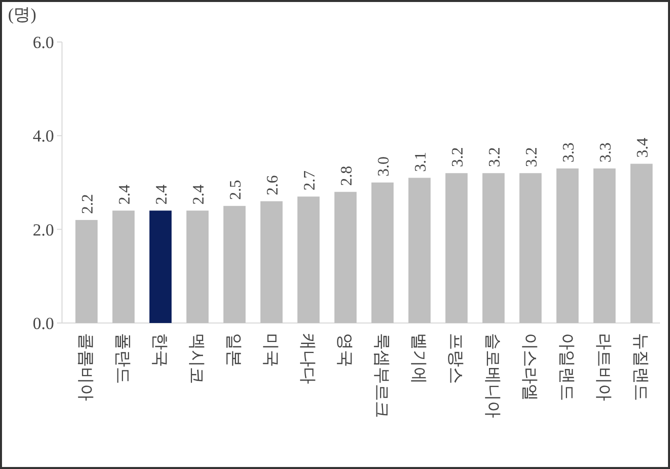 This screenshot has height=469, width=670. I want to click on y-tick-label: 4.0, so click(43, 136).